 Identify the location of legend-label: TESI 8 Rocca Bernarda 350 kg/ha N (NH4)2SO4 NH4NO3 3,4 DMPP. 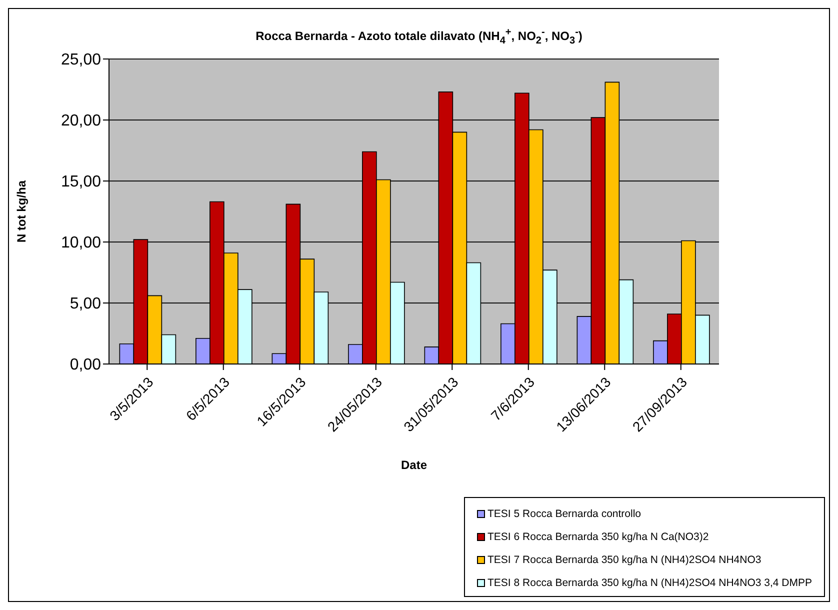
(650, 582).